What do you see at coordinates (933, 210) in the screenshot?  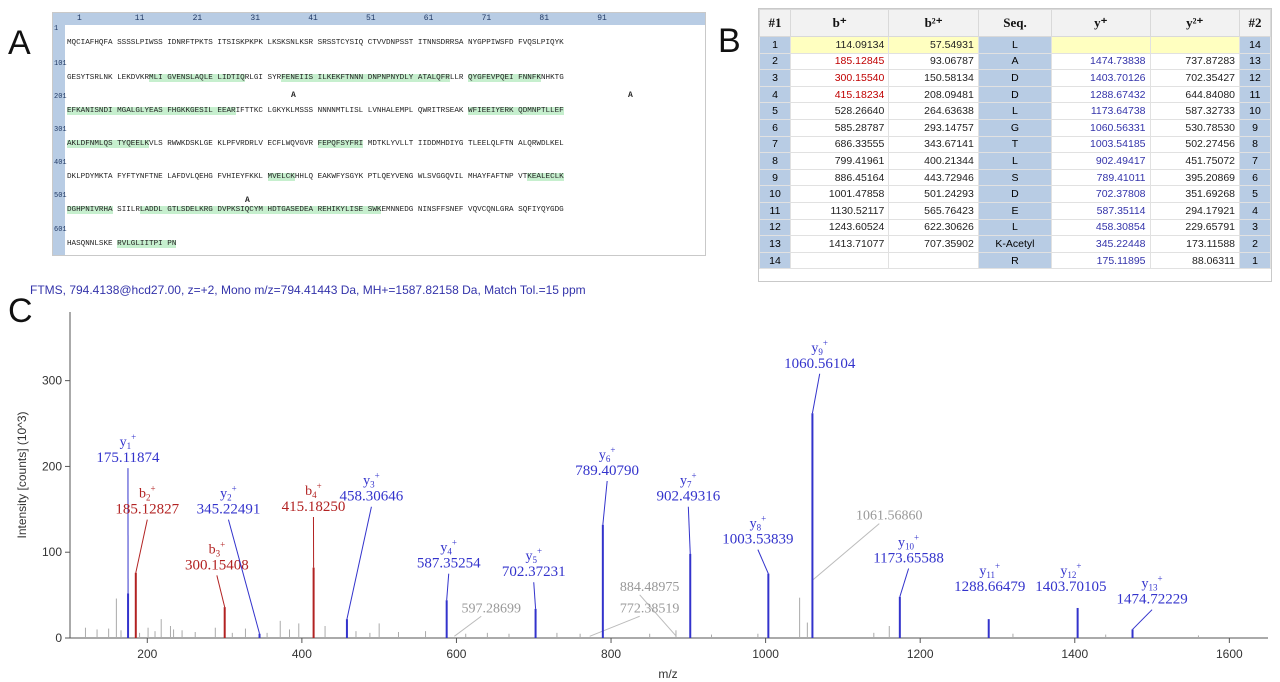 I see `table-cell: 565.76423` at bounding box center [933, 210].